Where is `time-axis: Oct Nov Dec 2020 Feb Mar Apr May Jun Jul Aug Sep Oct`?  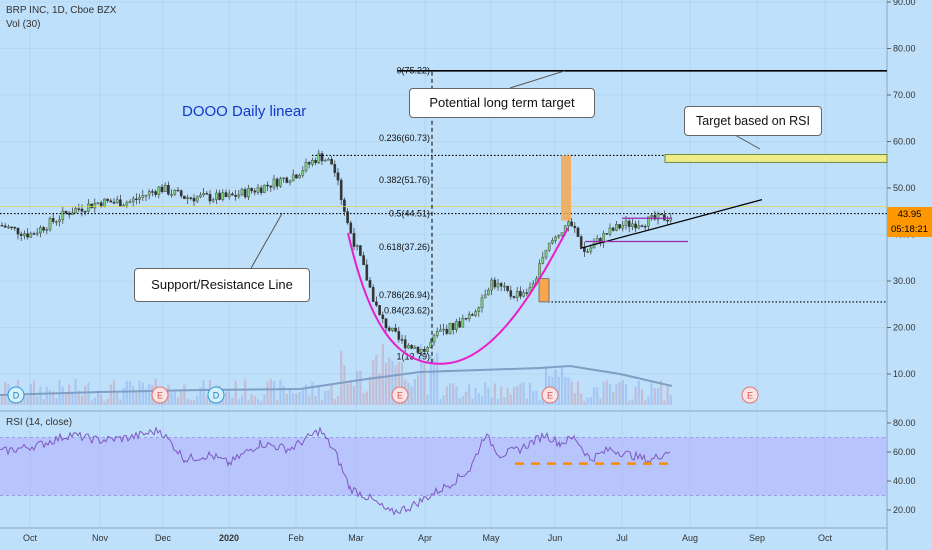 time-axis: Oct Nov Dec 2020 Feb Mar Apr May Jun Jul Aug Sep Oct is located at coordinates (428, 538).